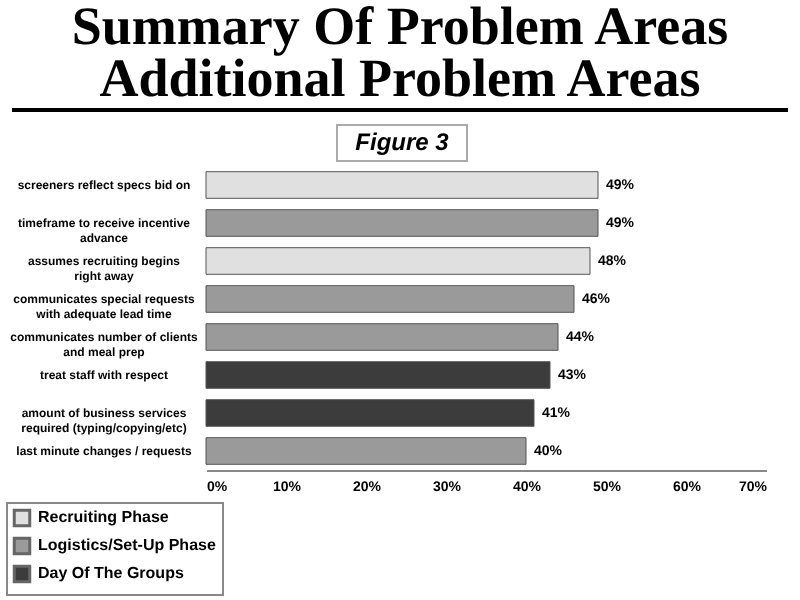 The width and height of the screenshot is (800, 600). What do you see at coordinates (104, 517) in the screenshot?
I see `legend-label: Recruiting Phase` at bounding box center [104, 517].